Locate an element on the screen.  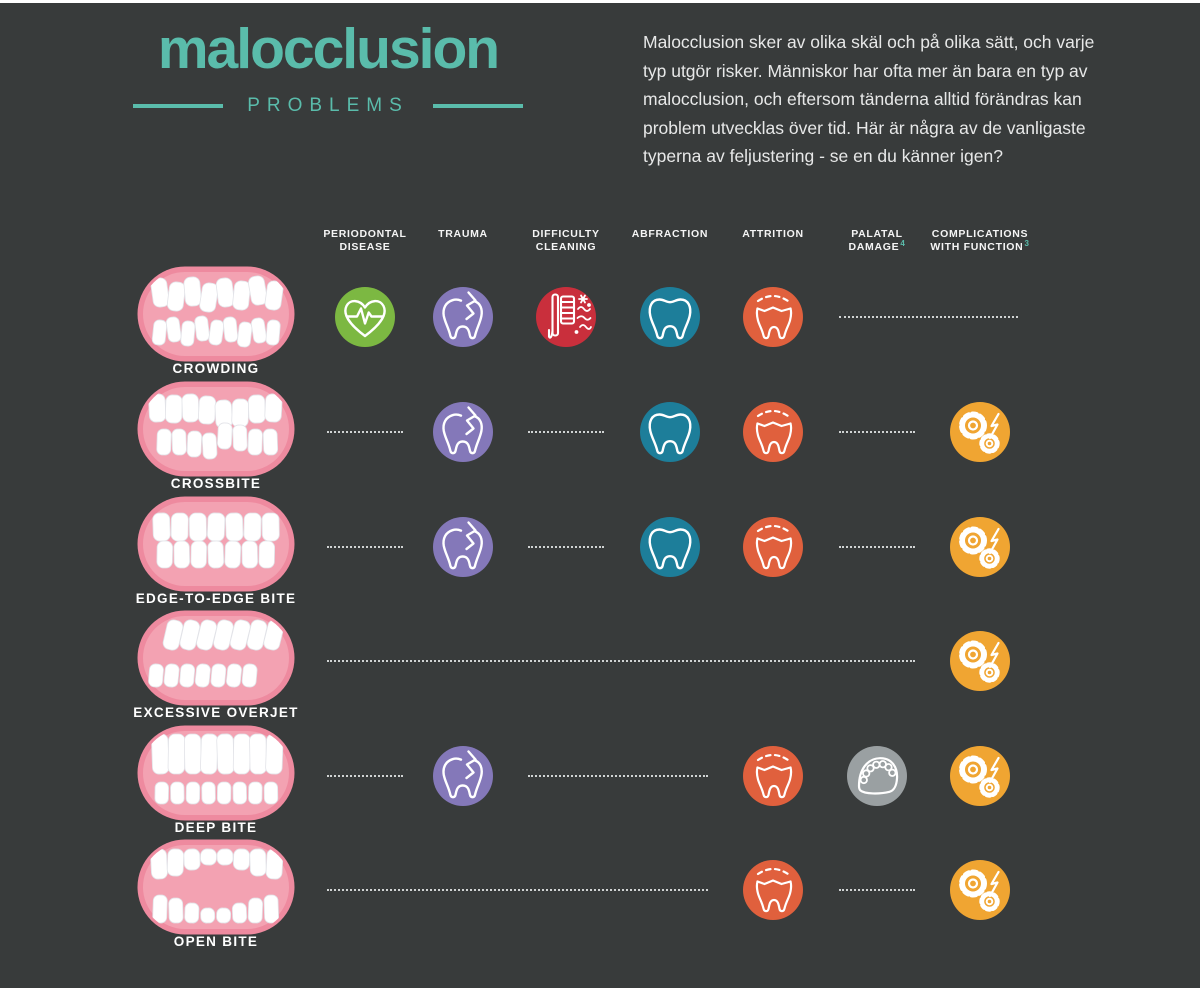
column-header-abfraction: ABFRACTION is located at coordinates (670, 234).